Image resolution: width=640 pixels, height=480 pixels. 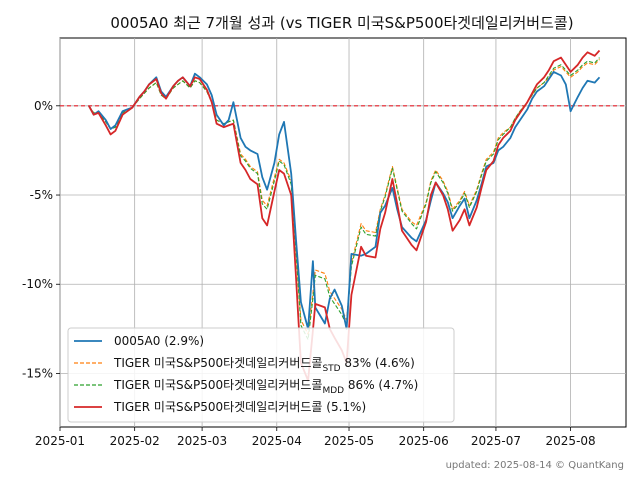 I want to click on y-tick-label: -15%, so click(x=37, y=373).